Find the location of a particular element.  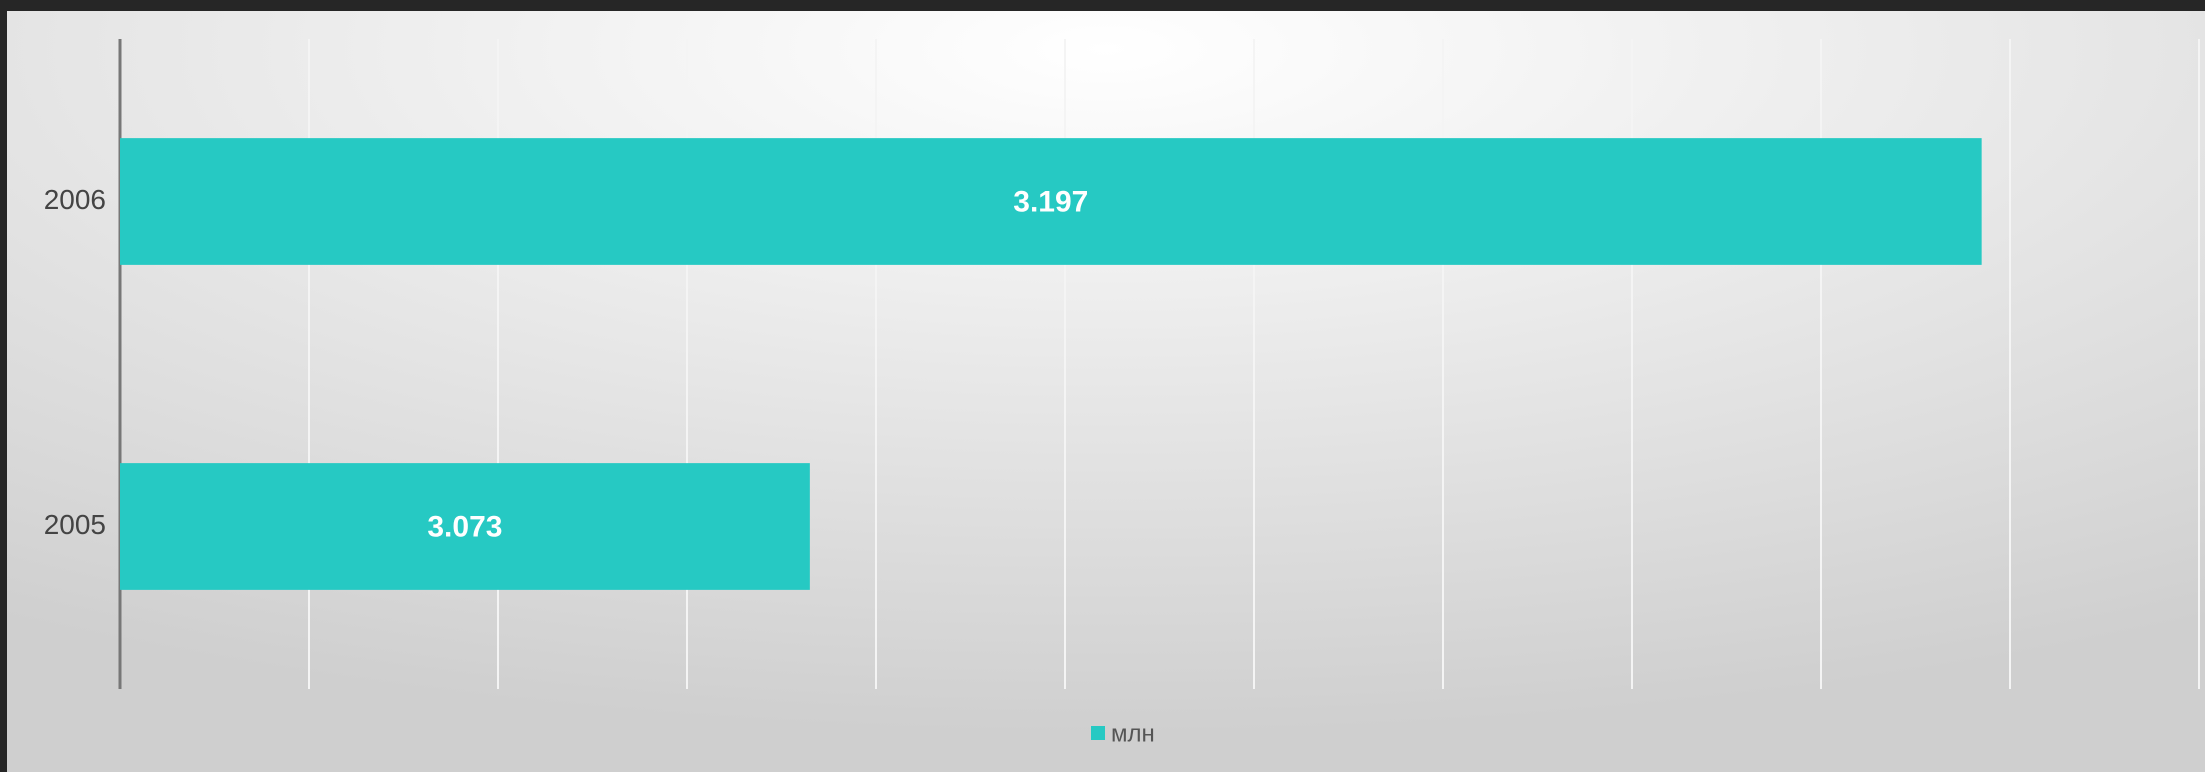

data-label: 3.073 is located at coordinates (464, 526).